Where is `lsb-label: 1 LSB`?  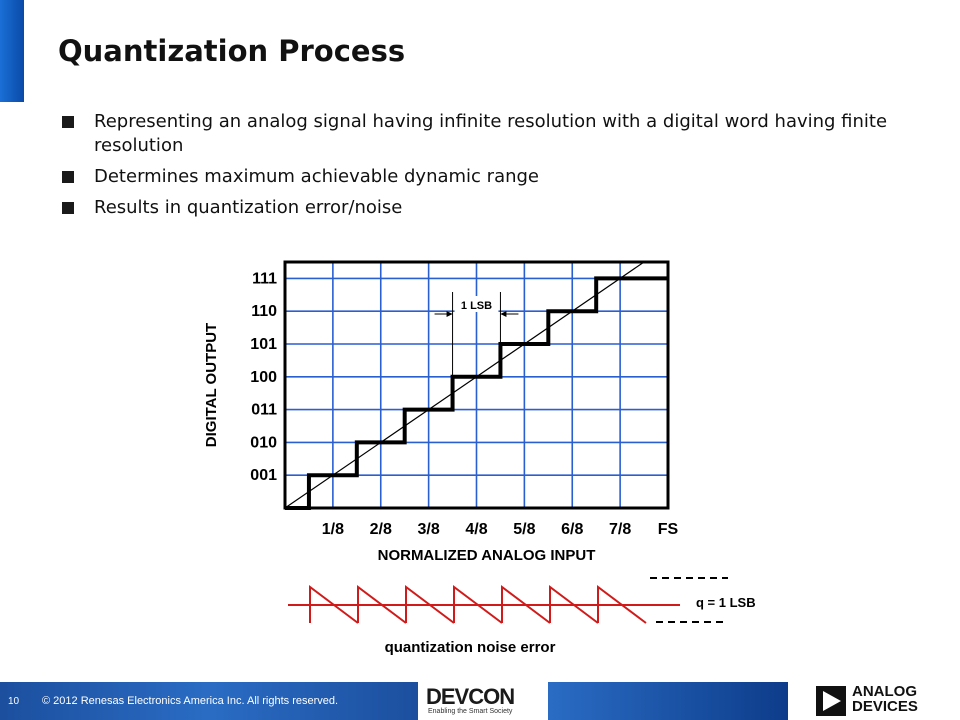 lsb-label: 1 LSB is located at coordinates (476, 306).